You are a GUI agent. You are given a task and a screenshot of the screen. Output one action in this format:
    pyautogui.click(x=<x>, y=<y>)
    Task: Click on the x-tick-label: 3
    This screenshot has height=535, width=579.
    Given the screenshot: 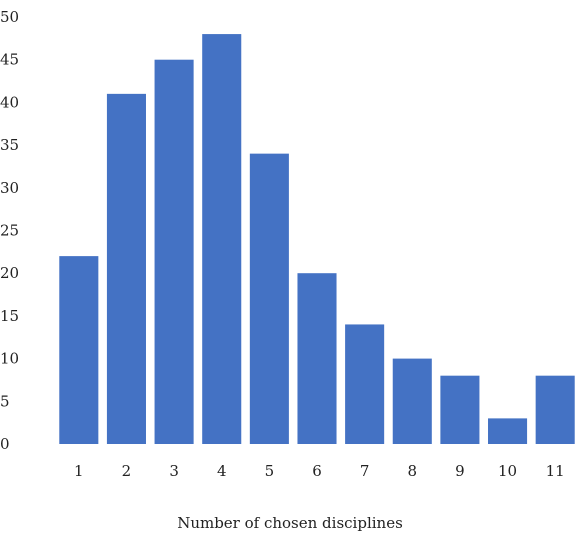 What is the action you would take?
    pyautogui.click(x=174, y=471)
    